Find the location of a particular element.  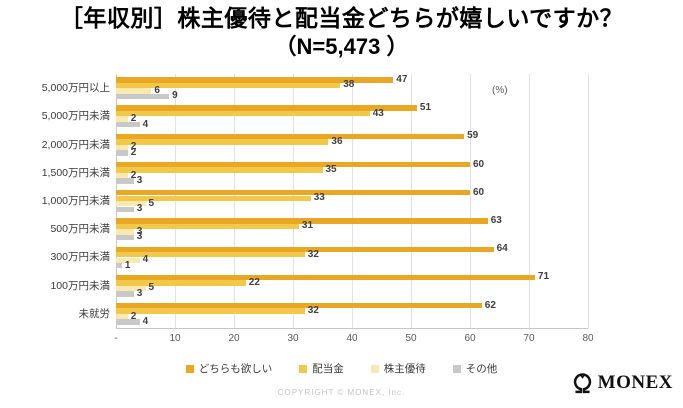

category-label: 1,000万円未満 is located at coordinates (75, 201).